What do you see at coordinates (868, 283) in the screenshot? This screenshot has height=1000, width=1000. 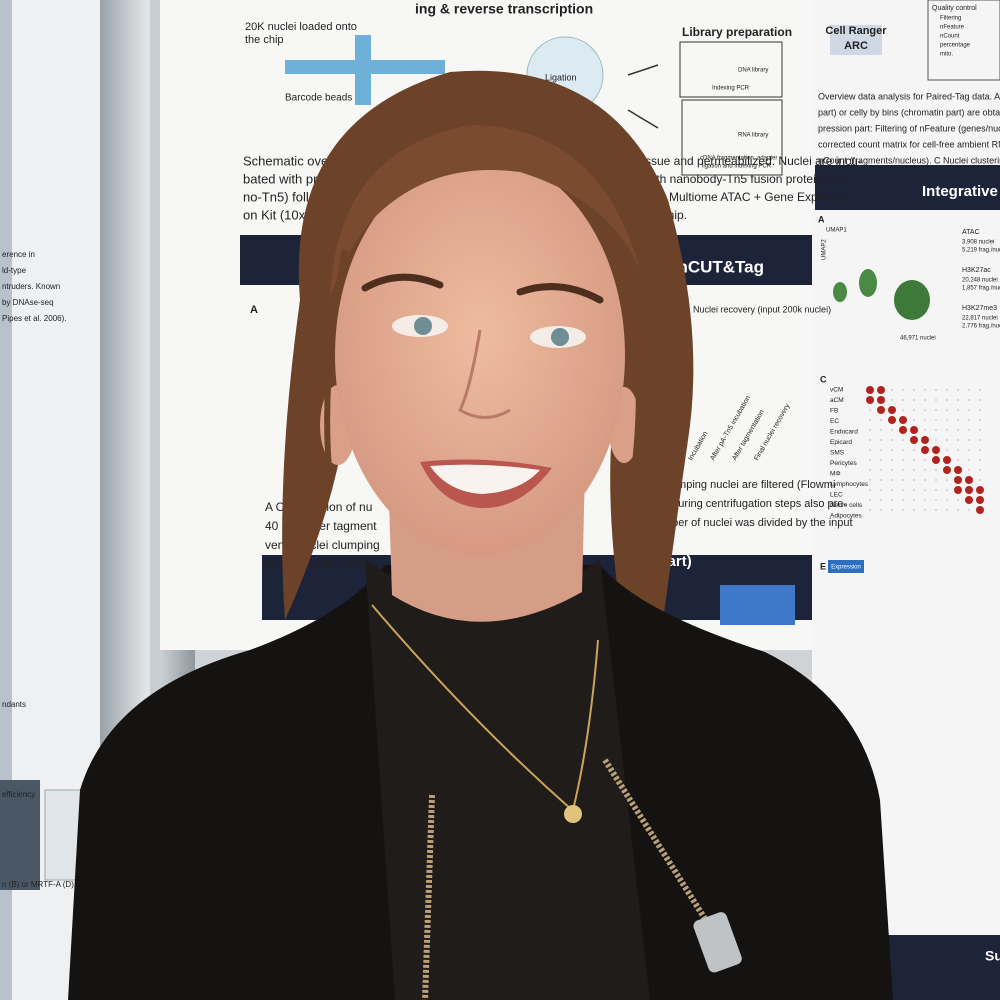 I see `umap-cluster` at bounding box center [868, 283].